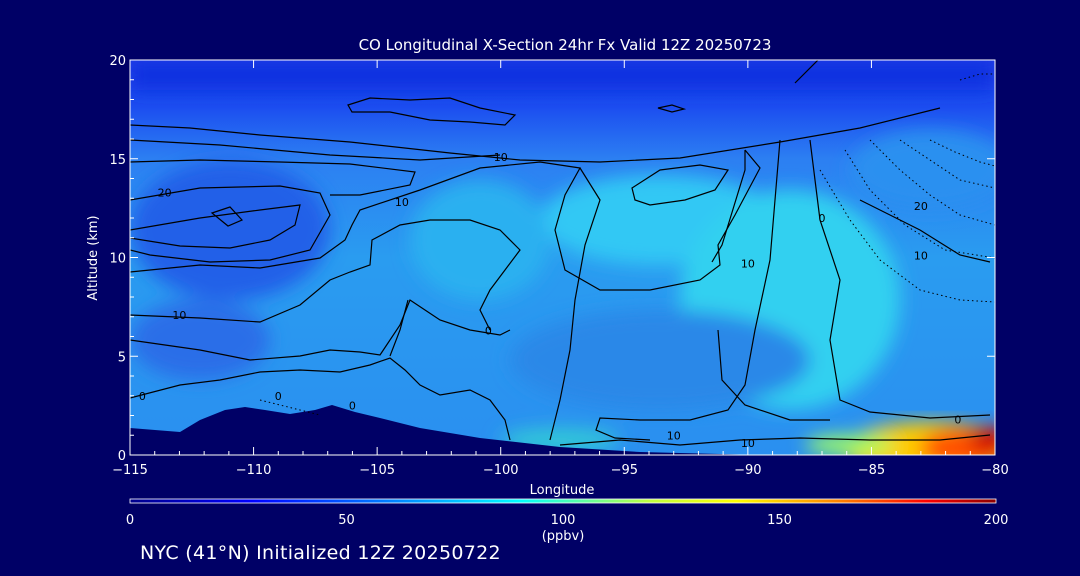 The width and height of the screenshot is (1080, 576). What do you see at coordinates (996, 520) in the screenshot?
I see `colorbar-tick-label: 200` at bounding box center [996, 520].